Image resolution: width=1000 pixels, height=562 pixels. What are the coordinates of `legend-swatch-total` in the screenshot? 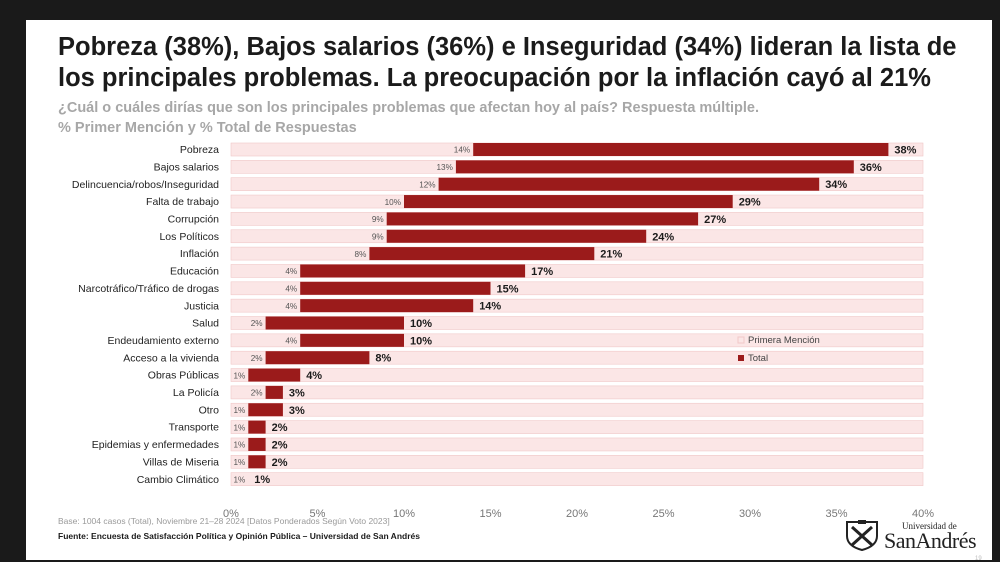 It's located at (741, 358).